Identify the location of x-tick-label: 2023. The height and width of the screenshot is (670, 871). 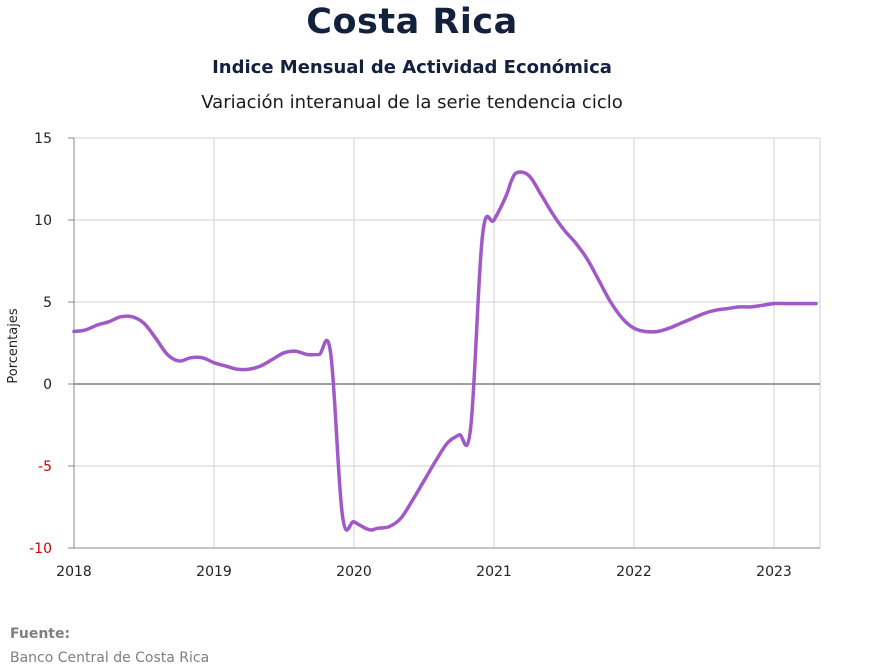
(774, 572).